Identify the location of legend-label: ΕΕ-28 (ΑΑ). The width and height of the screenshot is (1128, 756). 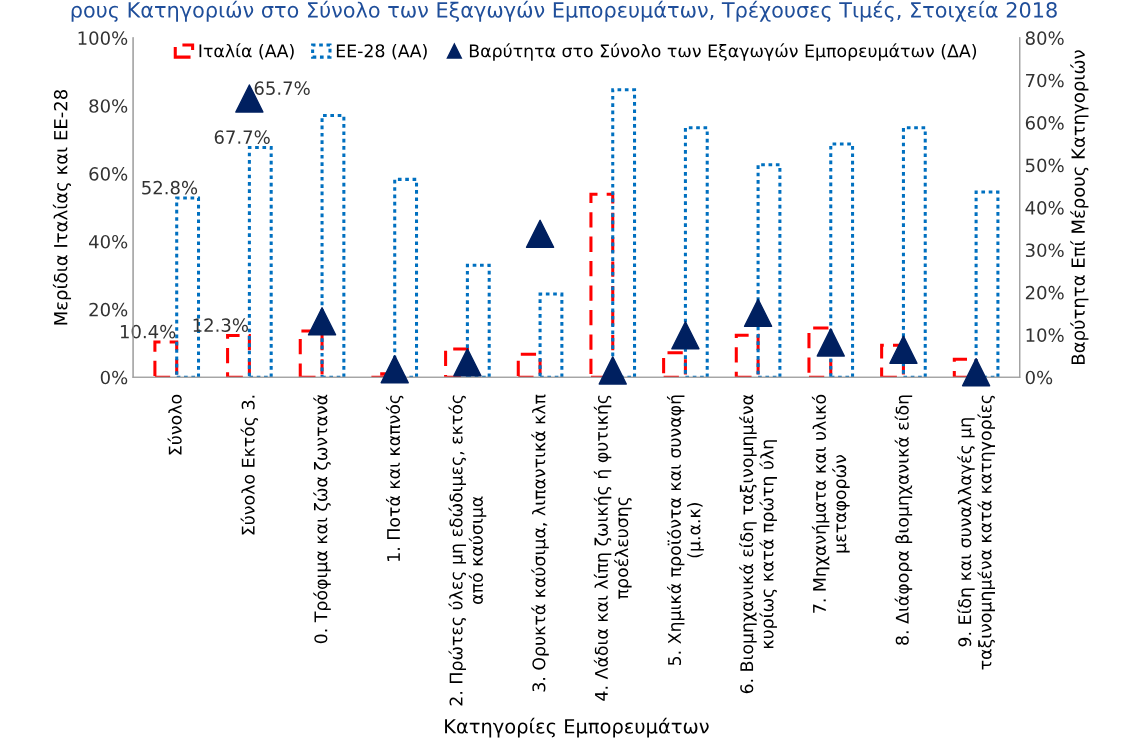
(381, 51).